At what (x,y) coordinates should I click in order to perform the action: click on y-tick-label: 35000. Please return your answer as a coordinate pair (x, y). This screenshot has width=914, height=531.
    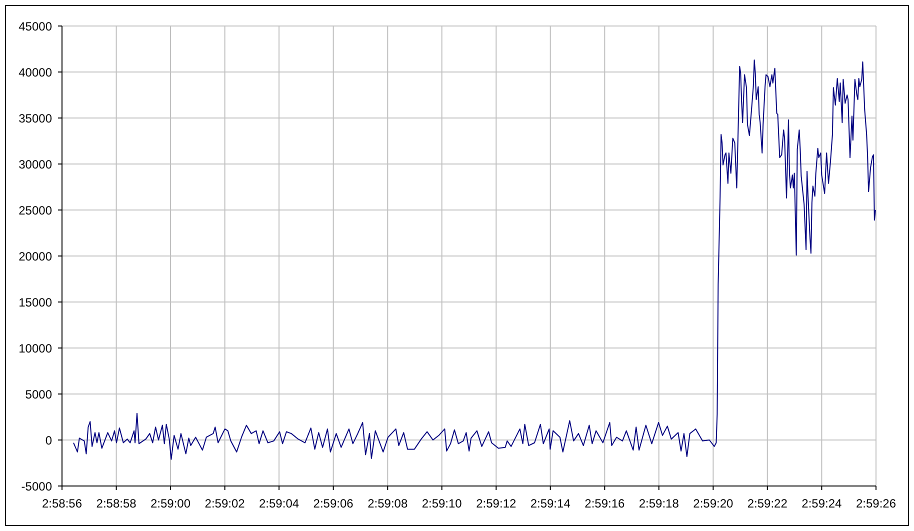
    Looking at the image, I should click on (35, 118).